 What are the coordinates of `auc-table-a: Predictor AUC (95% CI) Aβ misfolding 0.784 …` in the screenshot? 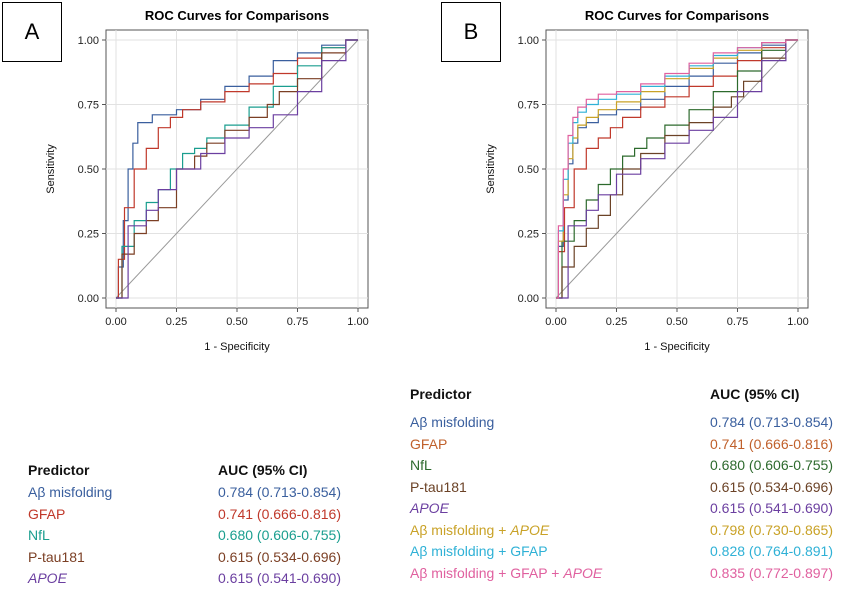 It's located at (208, 527).